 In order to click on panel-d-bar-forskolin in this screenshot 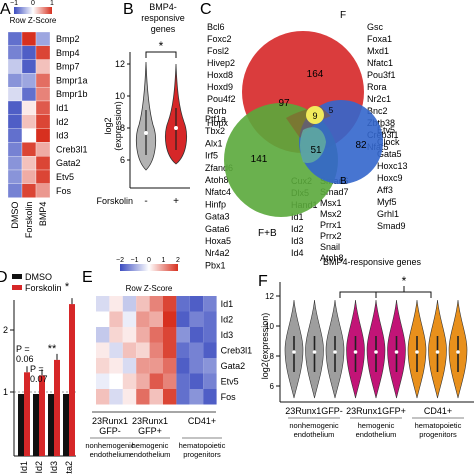, I will do `click(27, 414)`.